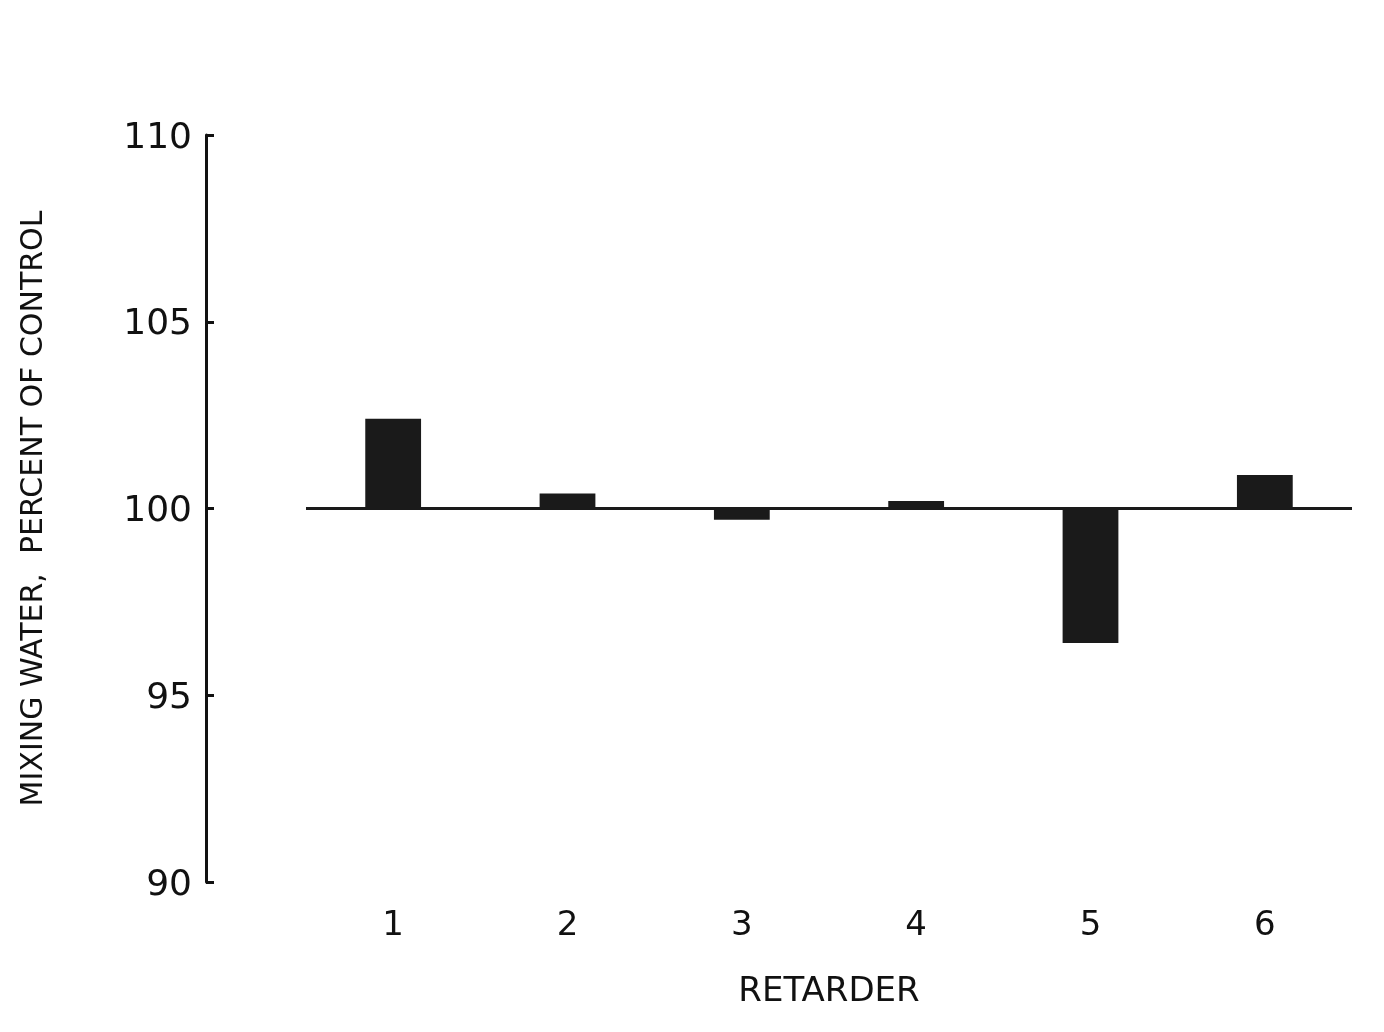 The image size is (1384, 1032). I want to click on y-axis-title: MIXING WATER, PERCENT OF CONTROL, so click(31, 508).